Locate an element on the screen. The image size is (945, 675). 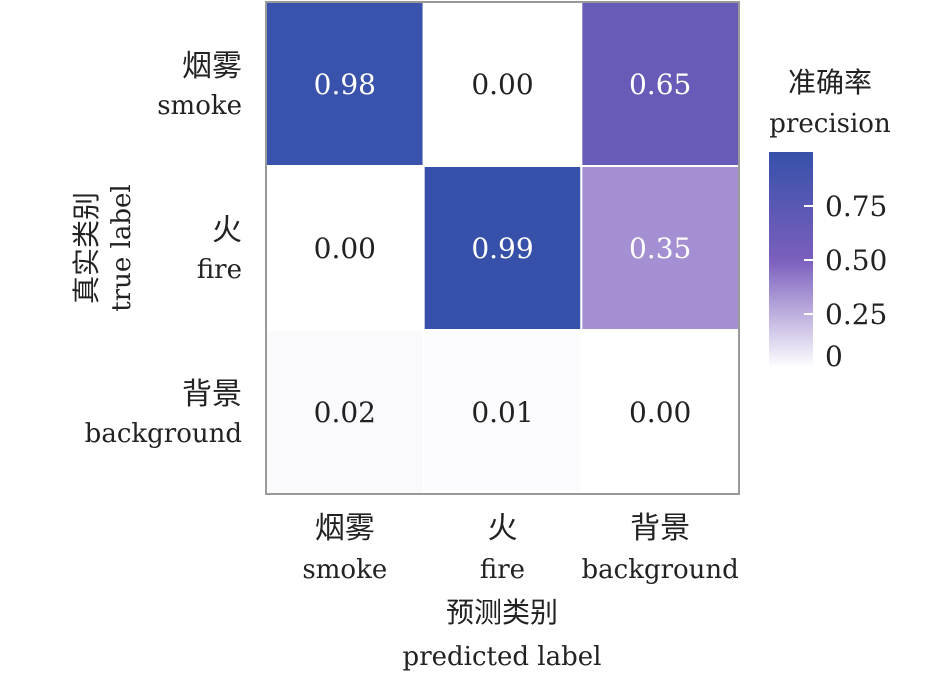
colorbar-tick-label: 0.50 is located at coordinates (856, 260).